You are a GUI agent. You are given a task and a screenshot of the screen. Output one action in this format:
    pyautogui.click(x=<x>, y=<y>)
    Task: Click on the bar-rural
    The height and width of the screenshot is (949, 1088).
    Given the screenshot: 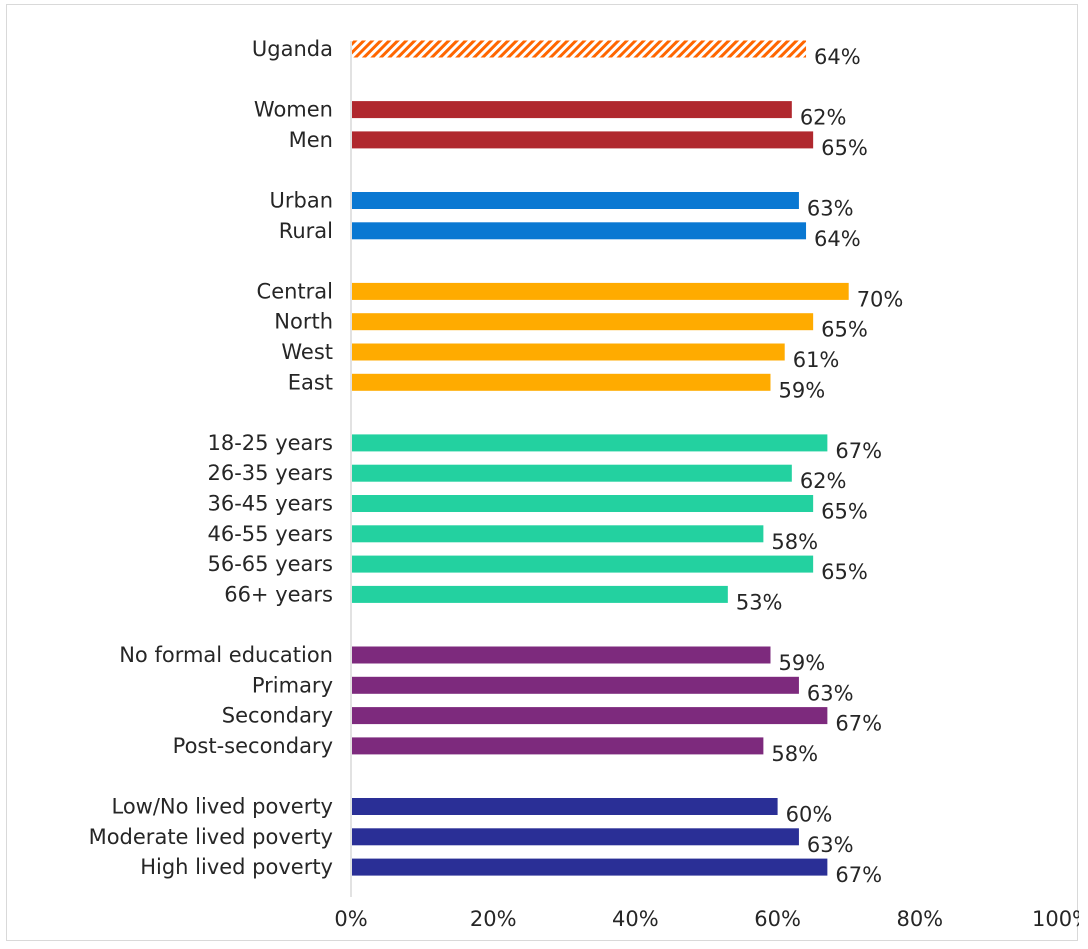 What is the action you would take?
    pyautogui.click(x=579, y=231)
    